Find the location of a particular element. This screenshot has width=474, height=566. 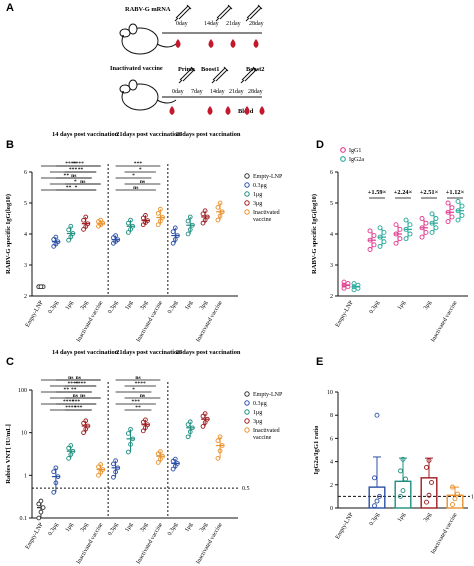

timepoint-title: 14 days post vaccination is located at coordinates (85, 134).